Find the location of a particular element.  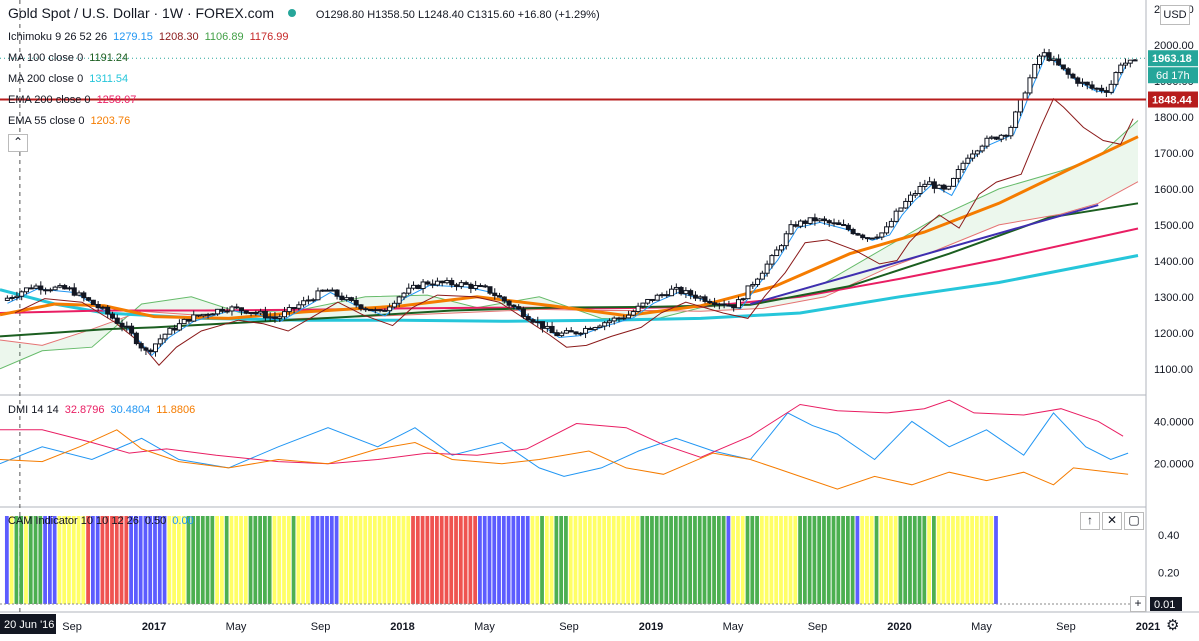

close-pane-button: ✕ is located at coordinates (1112, 521).